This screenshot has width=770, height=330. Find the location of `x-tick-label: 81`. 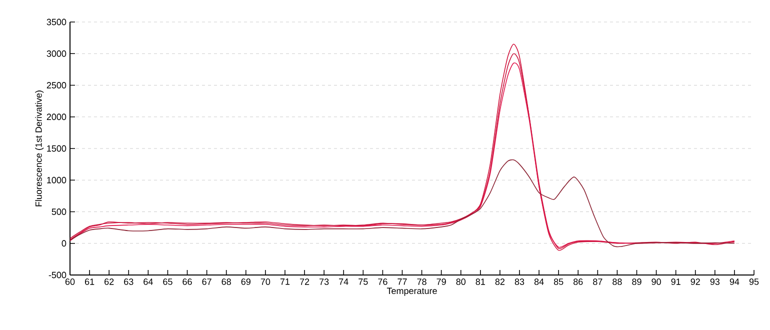

x-tick-label: 81 is located at coordinates (480, 281).